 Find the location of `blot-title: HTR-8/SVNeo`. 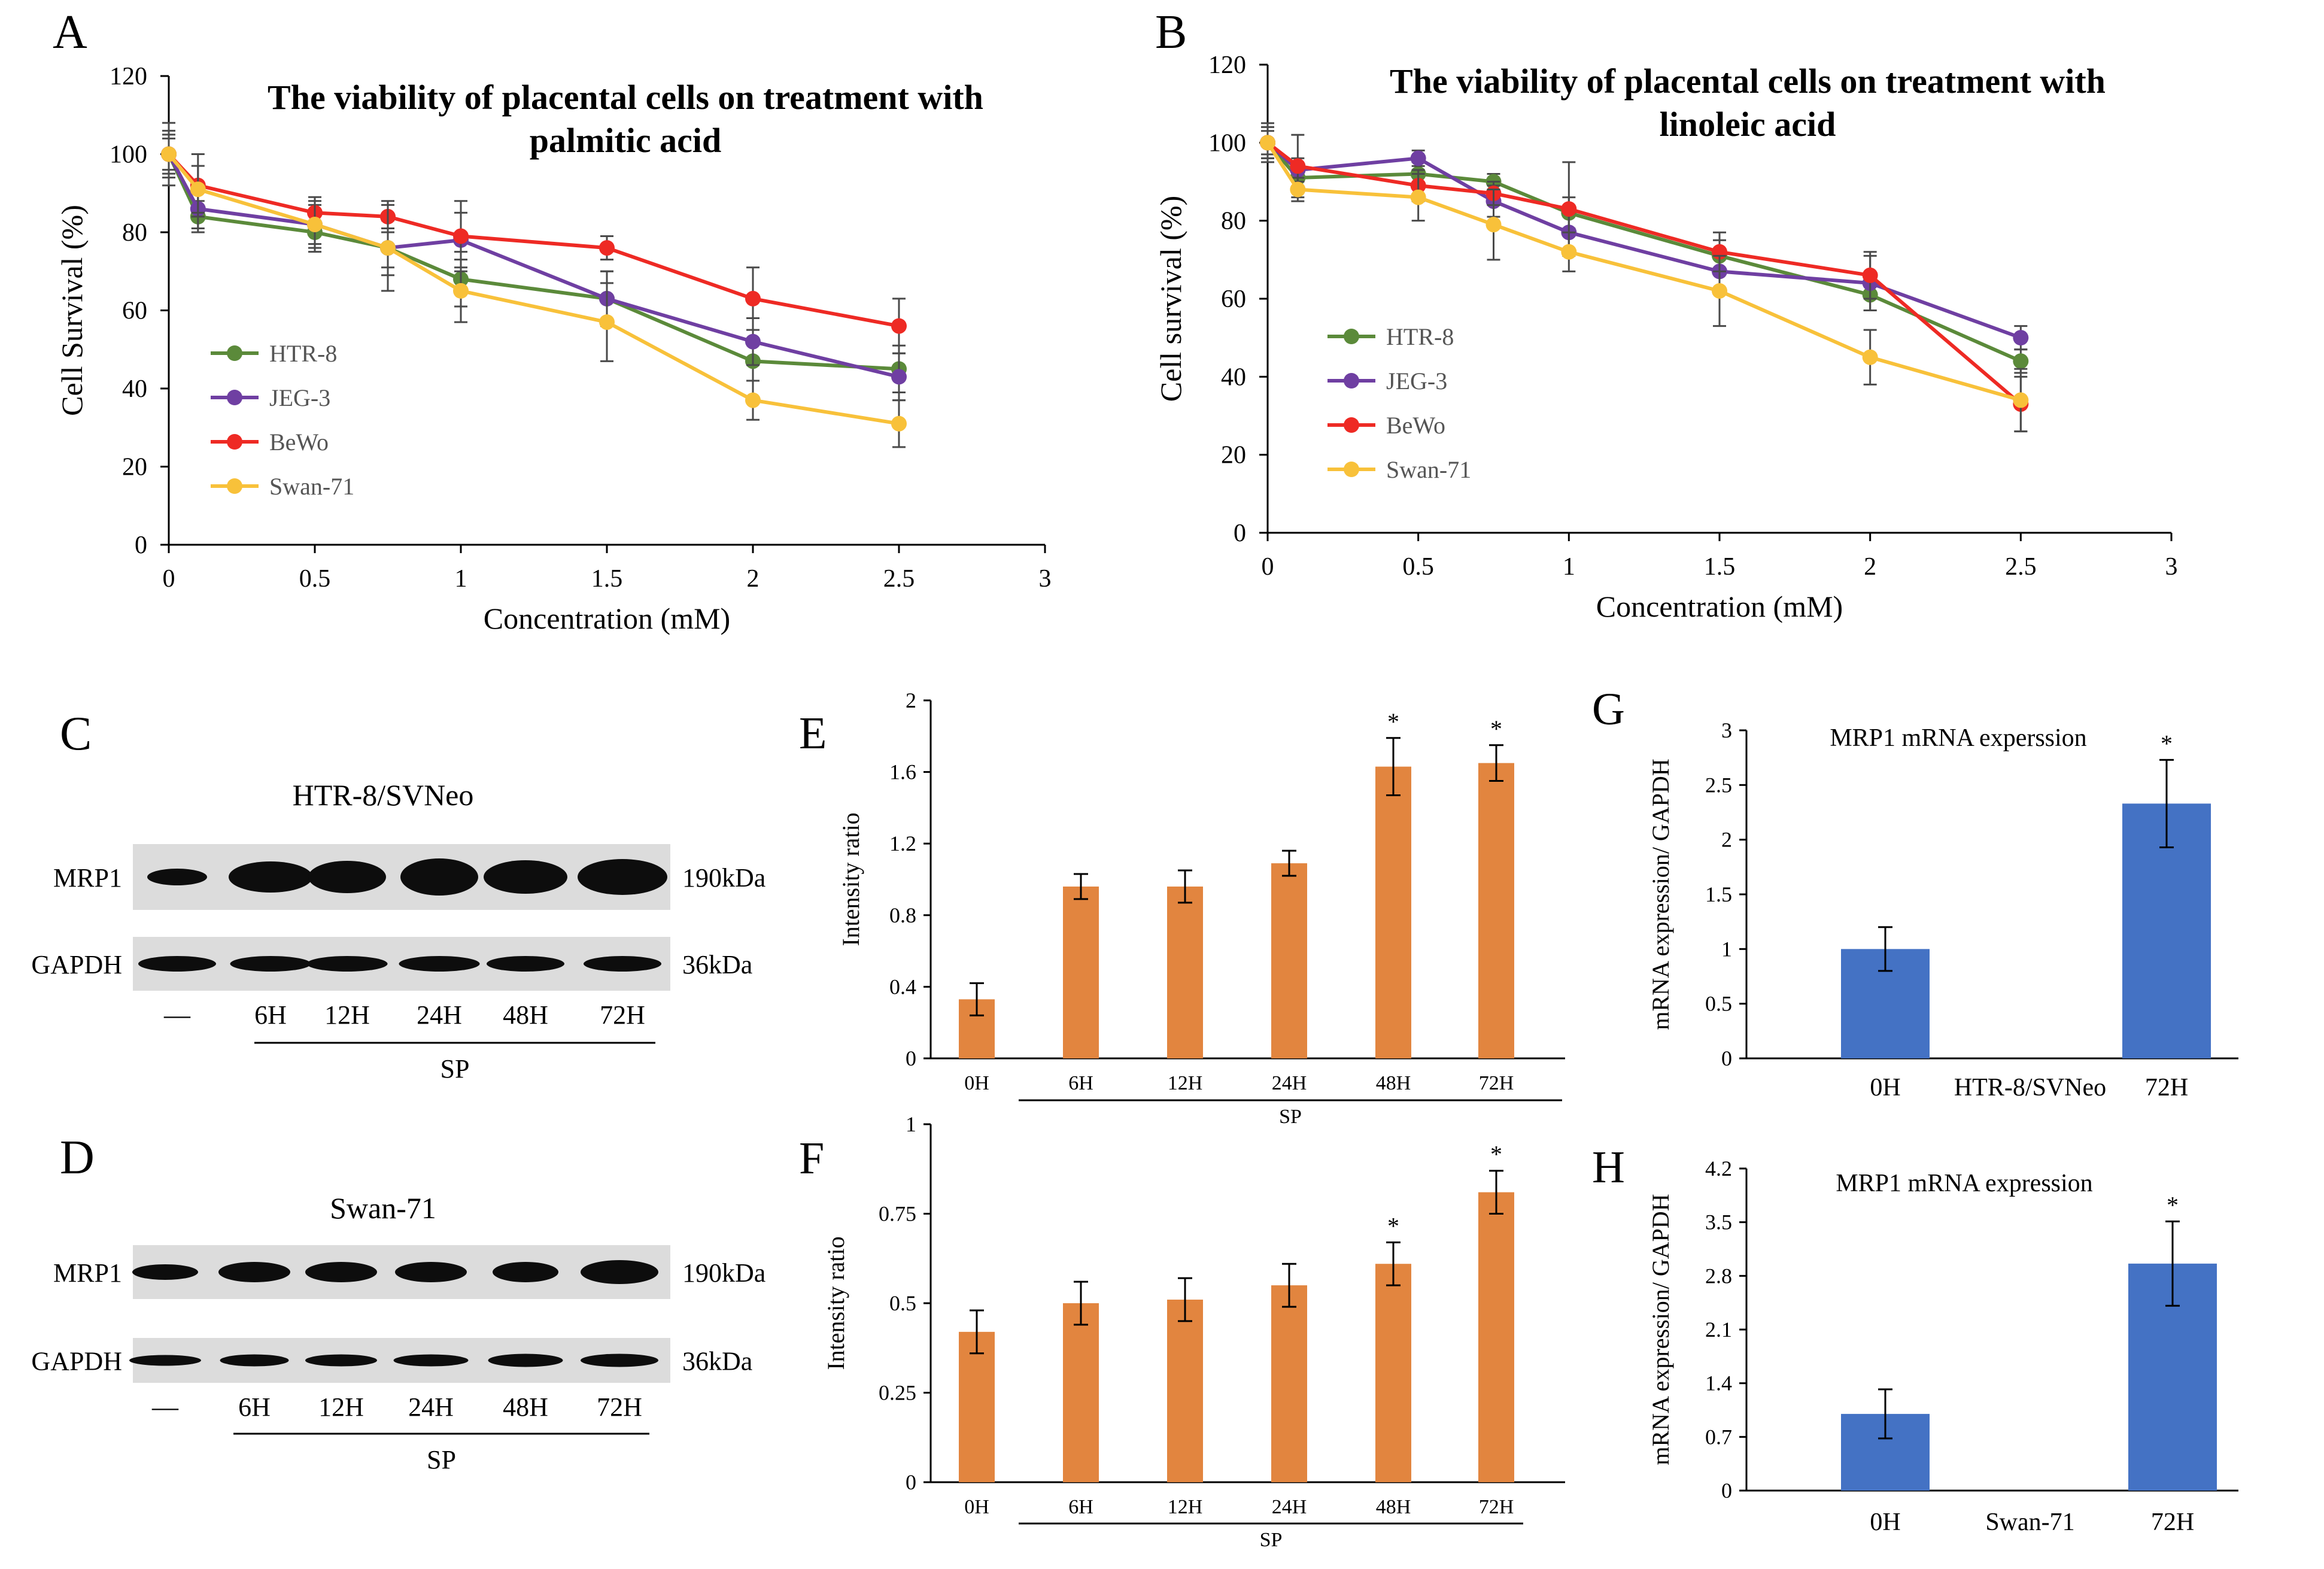

blot-title: HTR-8/SVNeo is located at coordinates (383, 795).